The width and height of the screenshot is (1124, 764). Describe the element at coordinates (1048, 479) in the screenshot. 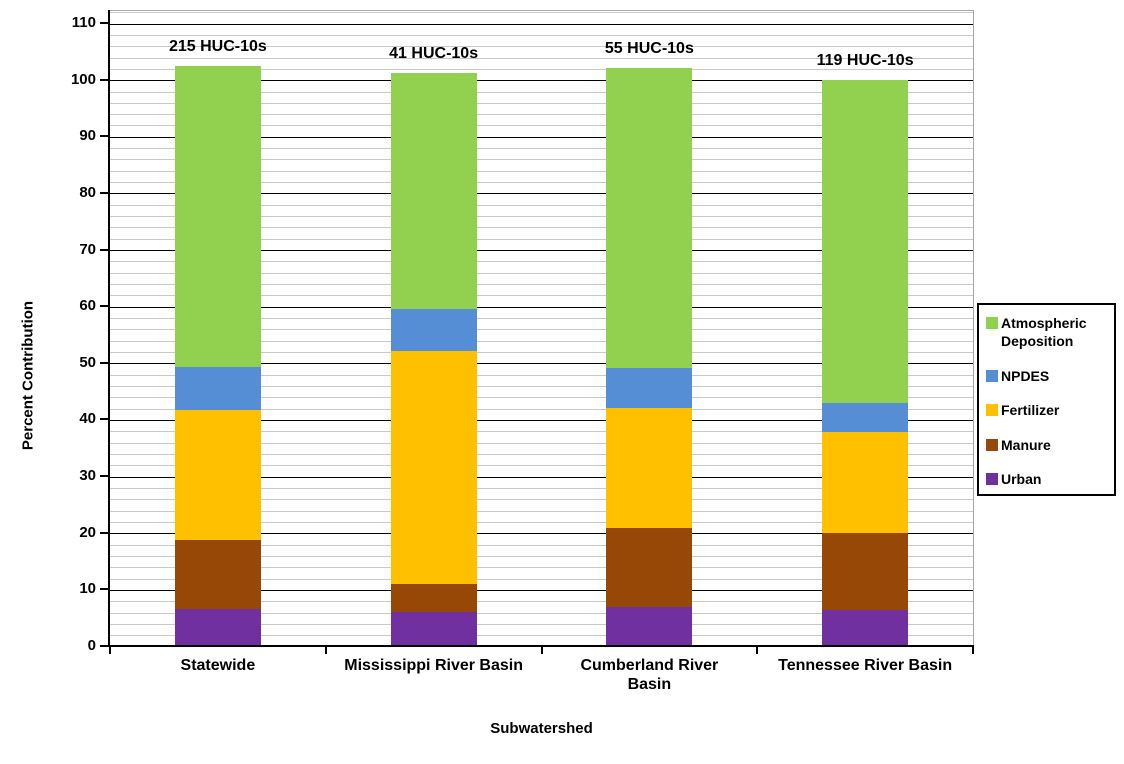

I see `legend-item-urban: Urban` at that location.